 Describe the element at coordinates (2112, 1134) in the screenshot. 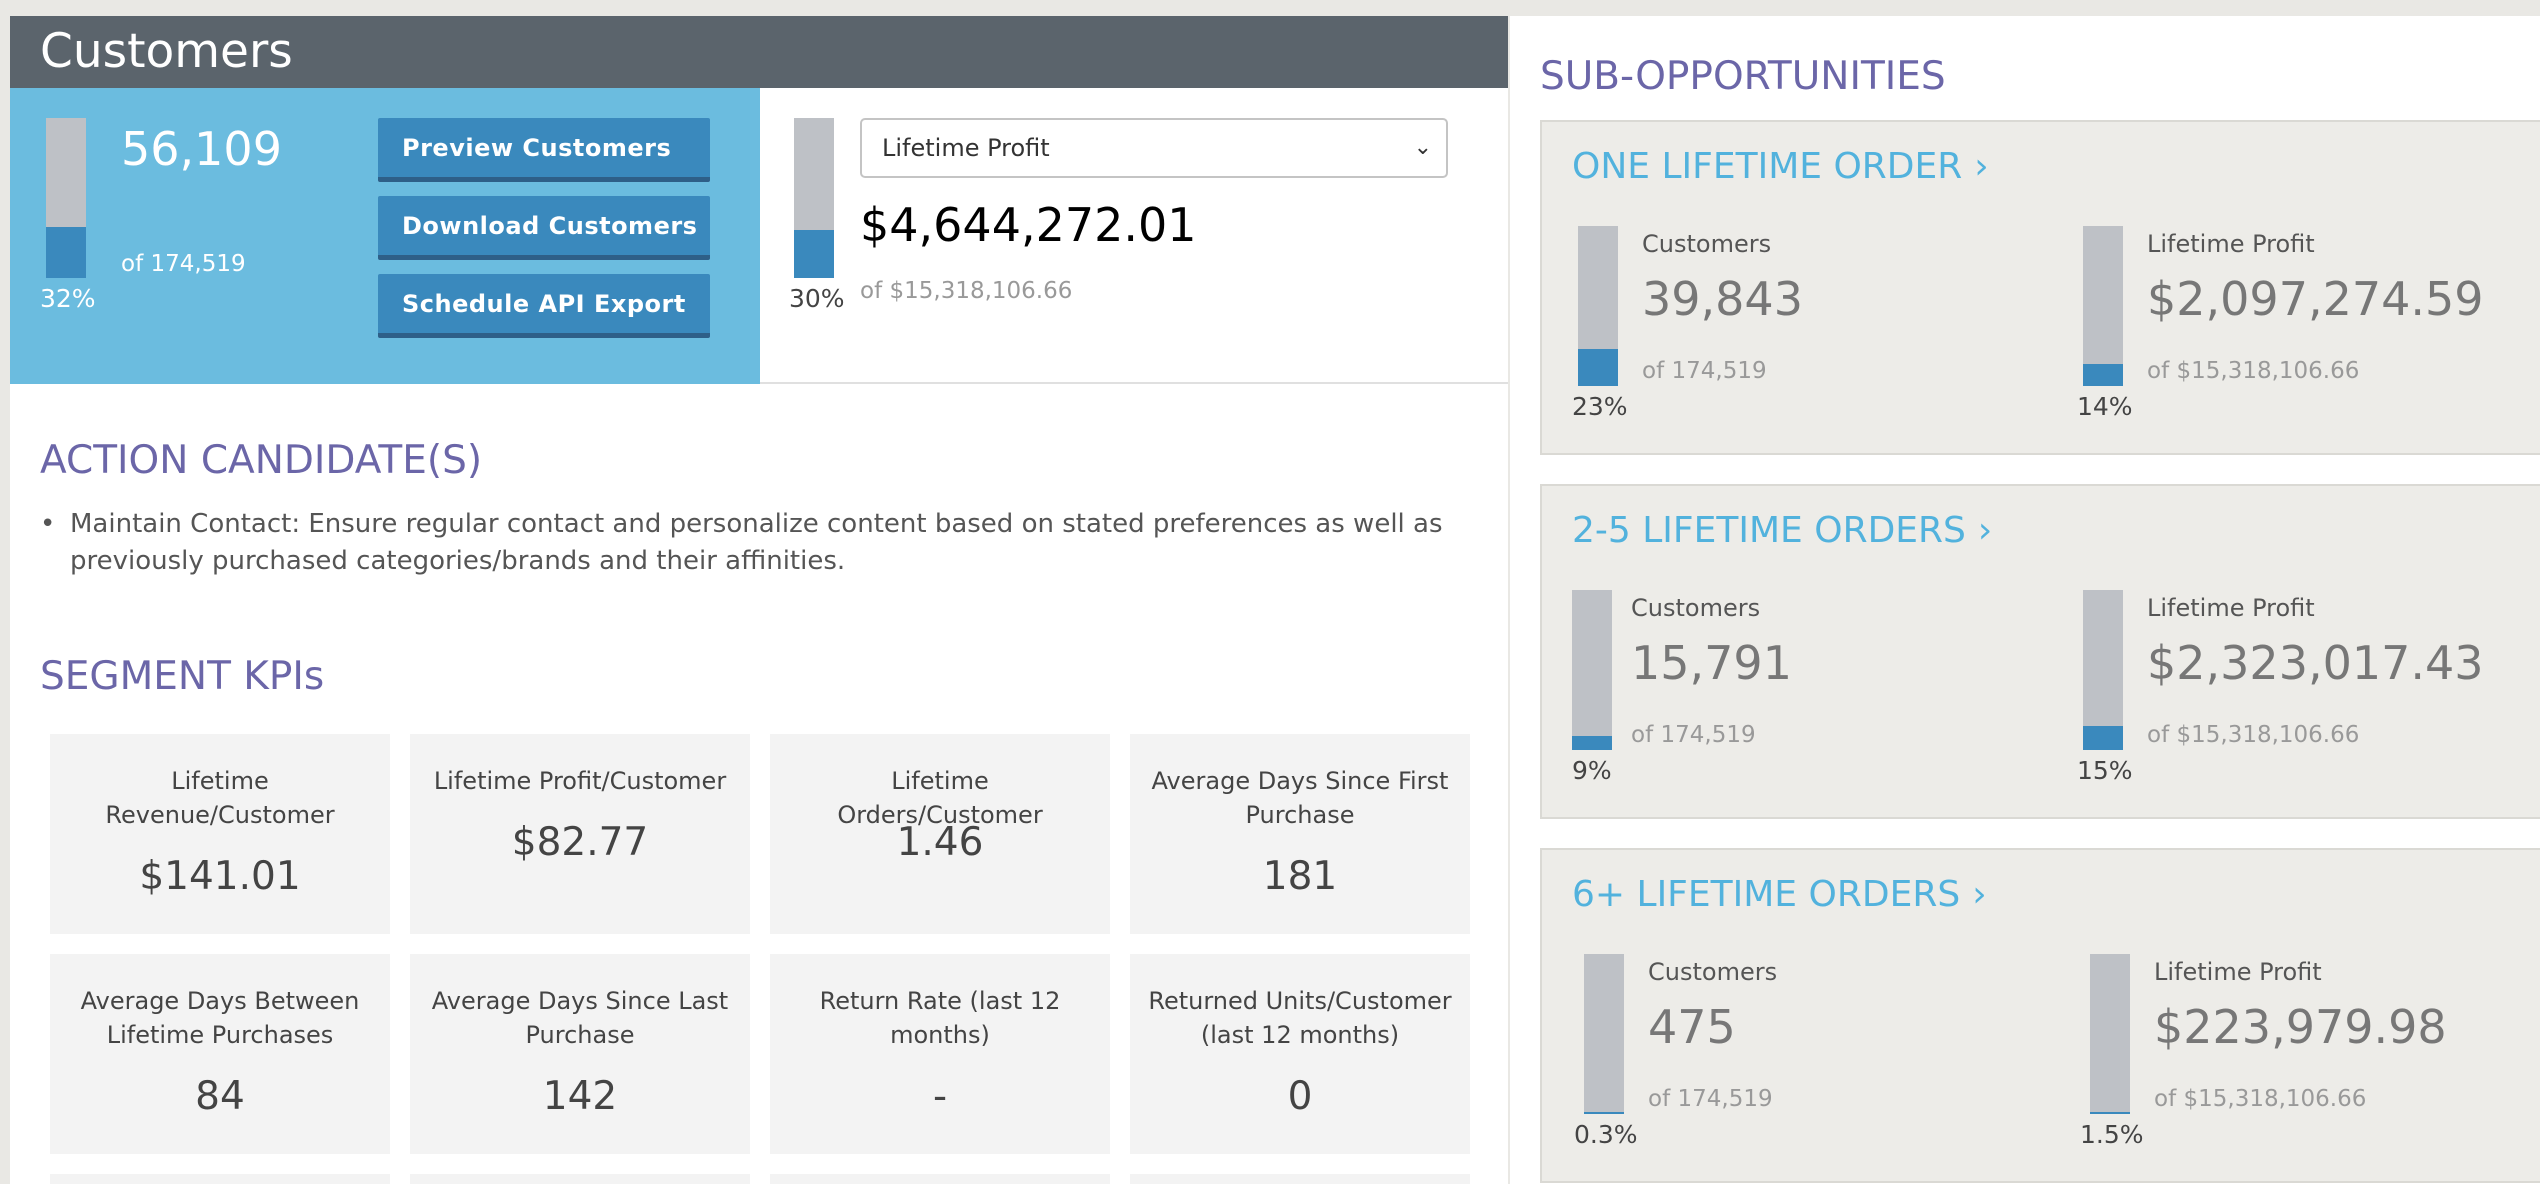

I see `profit-share-pct: 1.5%` at that location.